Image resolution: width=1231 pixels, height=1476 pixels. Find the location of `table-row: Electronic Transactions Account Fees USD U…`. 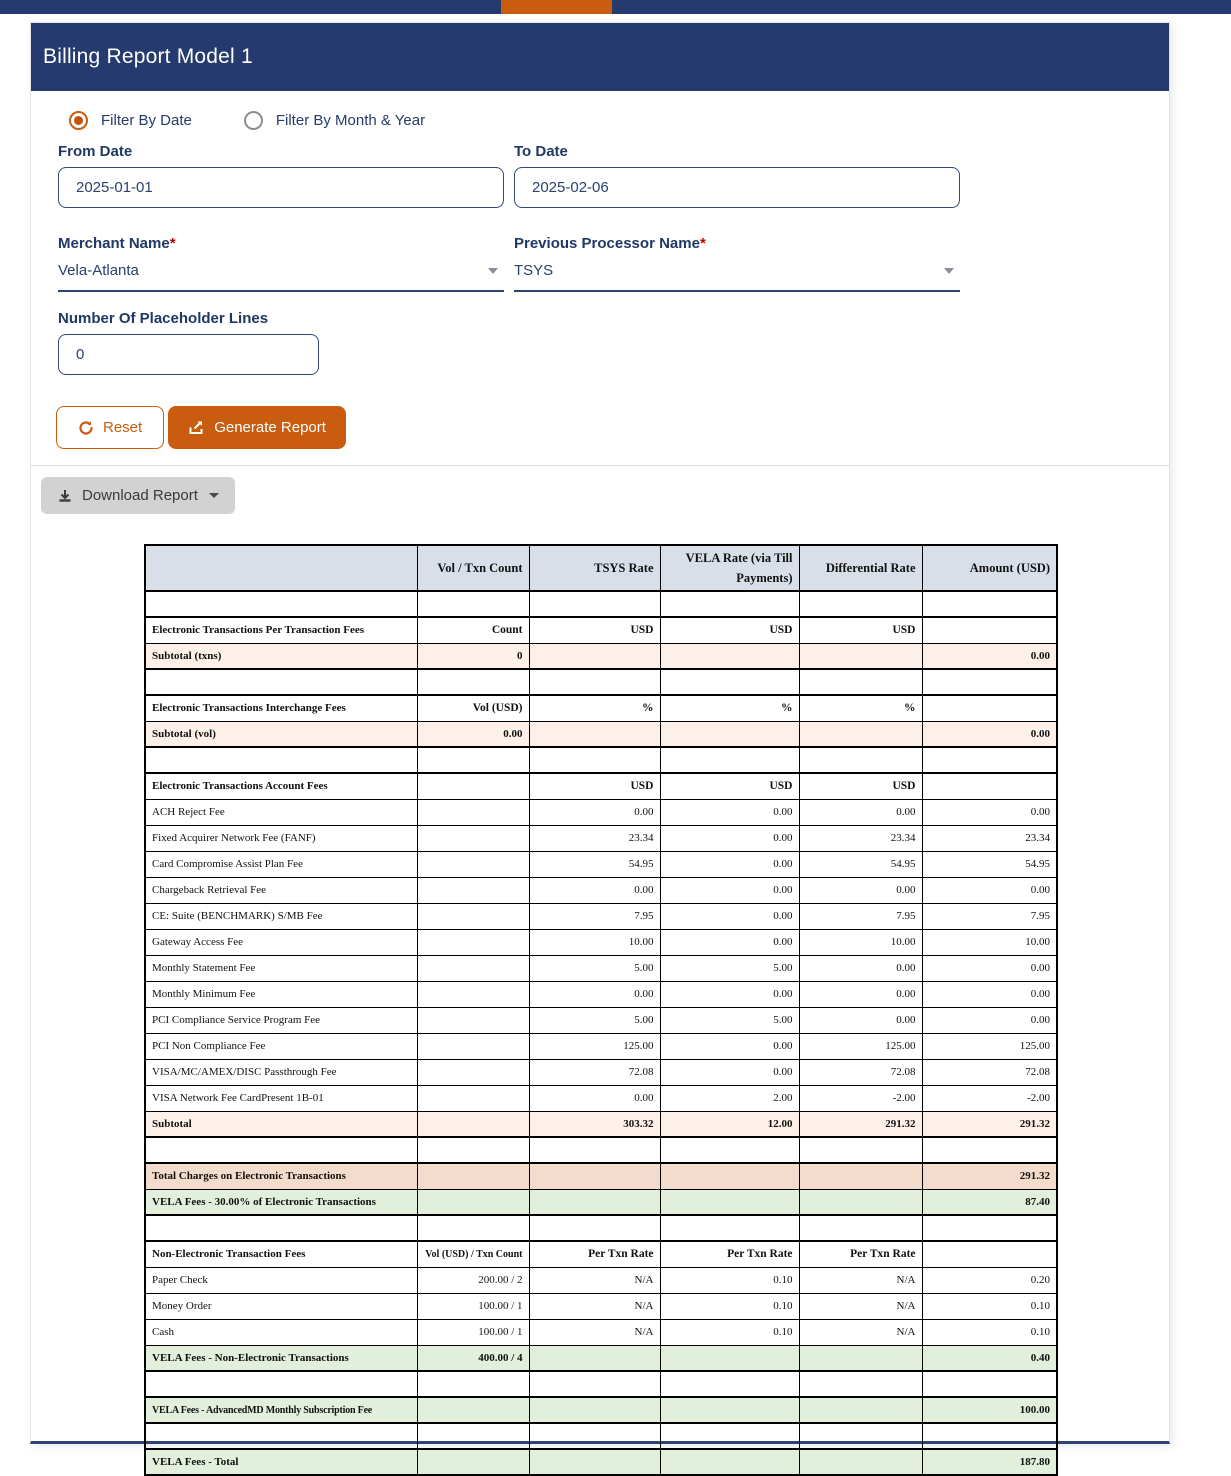

table-row: Electronic Transactions Account Fees USD U… is located at coordinates (601, 786).